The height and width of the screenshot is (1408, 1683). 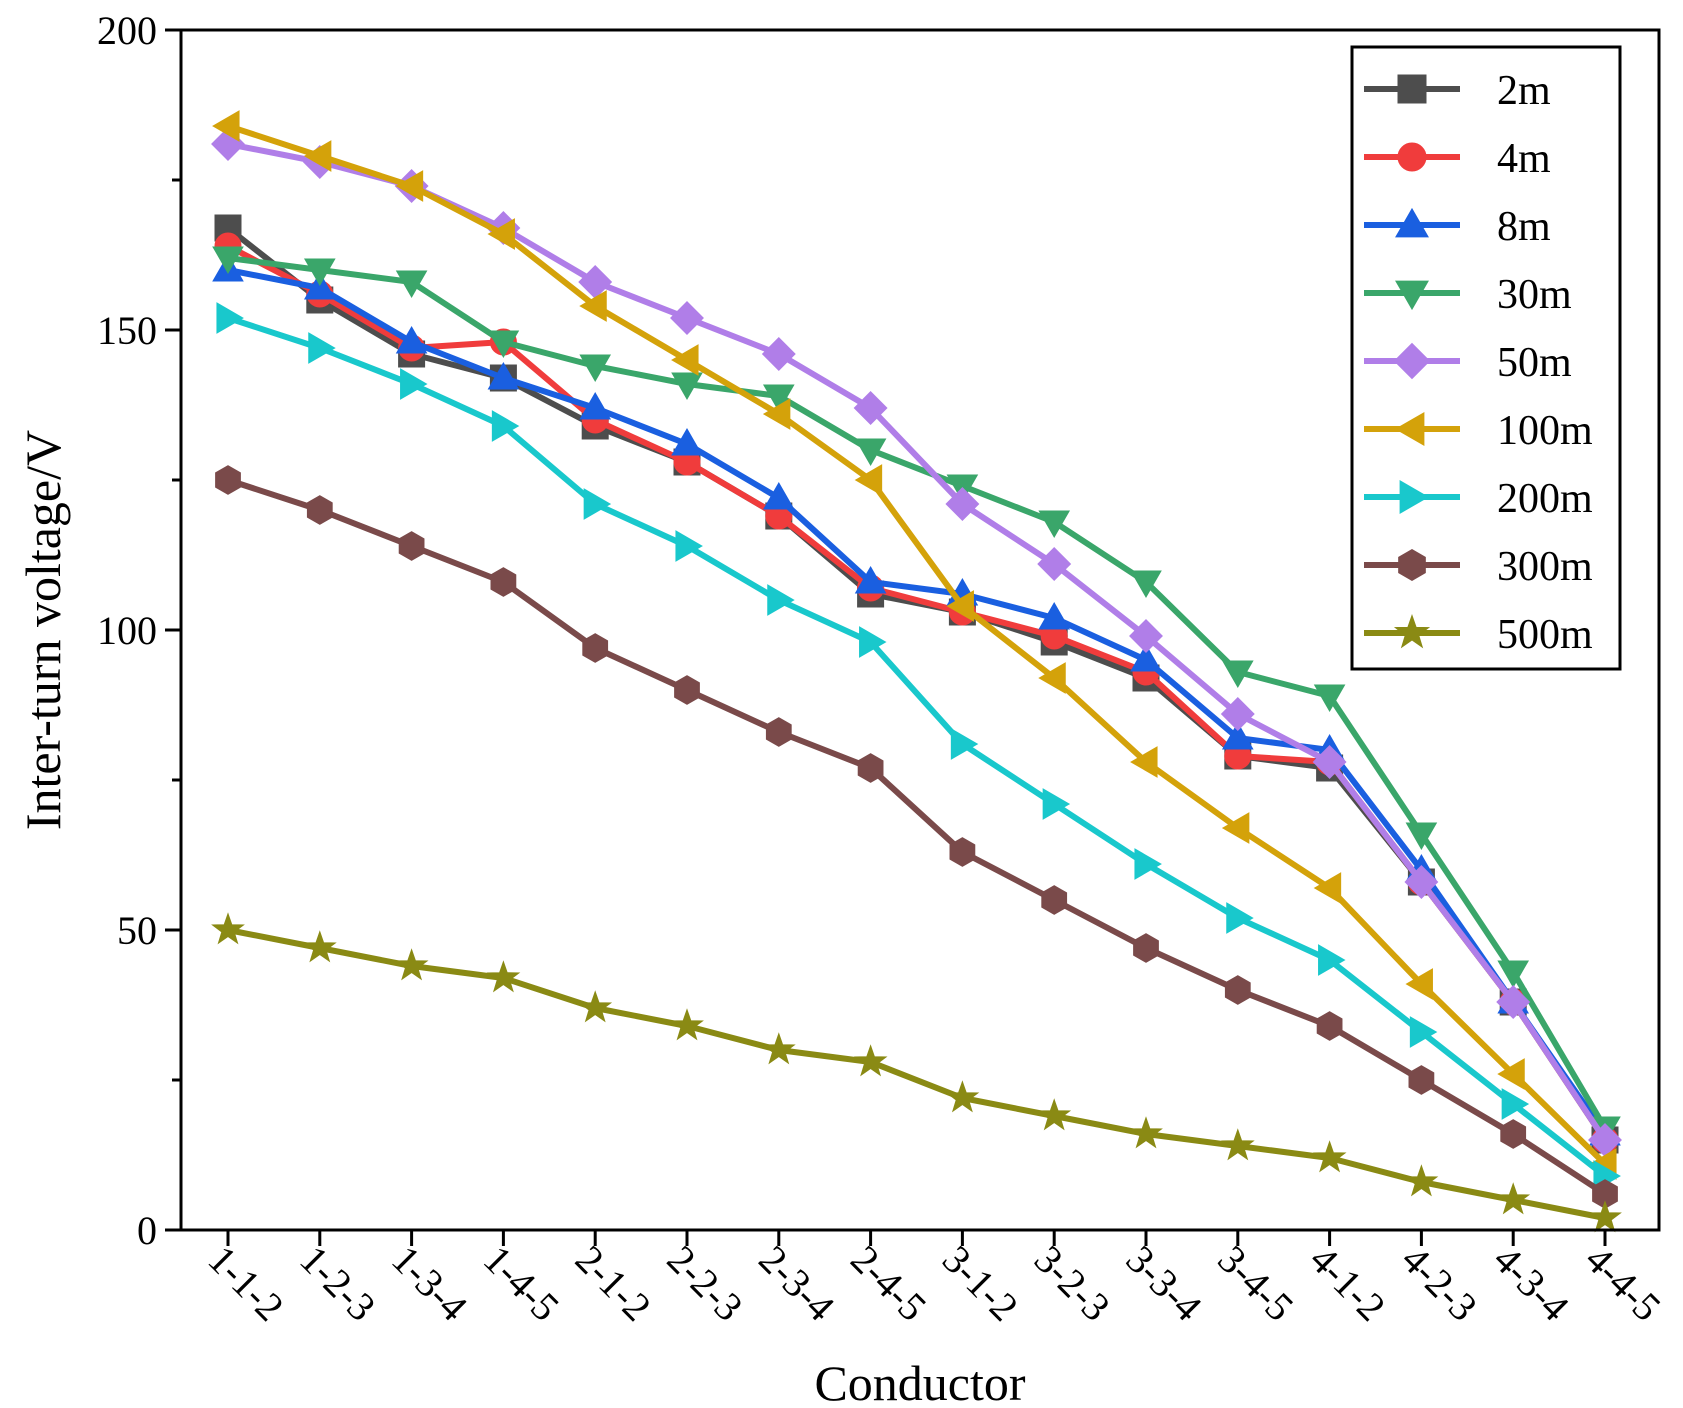 What do you see at coordinates (1524, 159) in the screenshot?
I see `legend-label: 4m` at bounding box center [1524, 159].